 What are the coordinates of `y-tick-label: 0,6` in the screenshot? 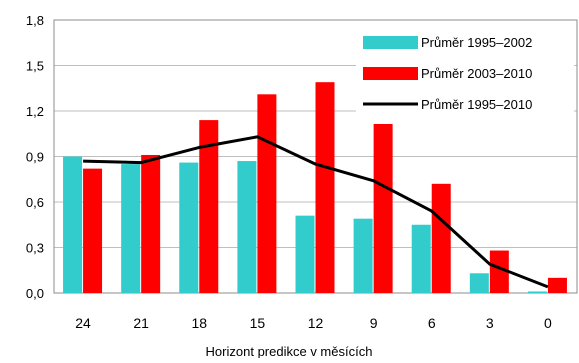 It's located at (35, 202).